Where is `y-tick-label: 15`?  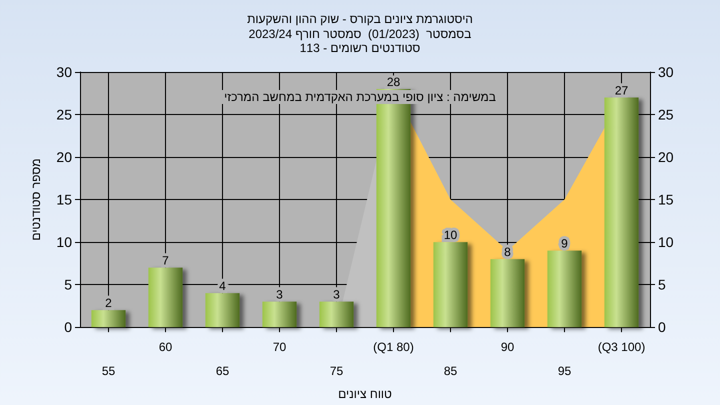
y-tick-label: 15 is located at coordinates (64, 200).